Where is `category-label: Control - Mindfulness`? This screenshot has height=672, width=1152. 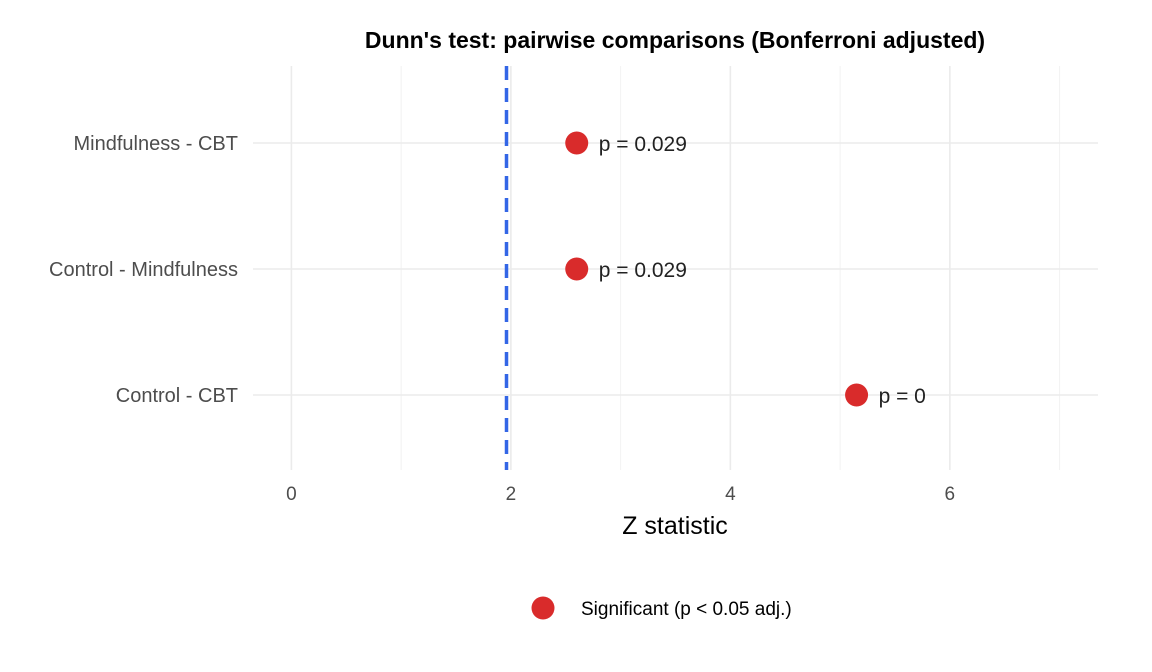
category-label: Control - Mindfulness is located at coordinates (143, 270).